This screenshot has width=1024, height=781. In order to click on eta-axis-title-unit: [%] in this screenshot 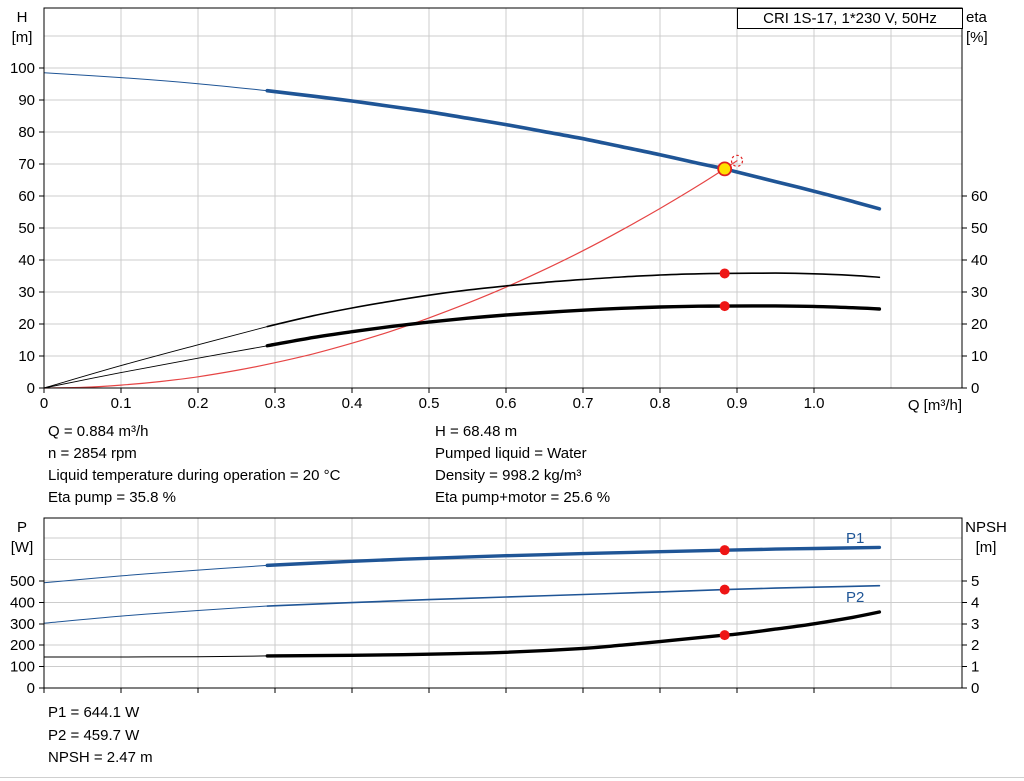, I will do `click(977, 37)`.